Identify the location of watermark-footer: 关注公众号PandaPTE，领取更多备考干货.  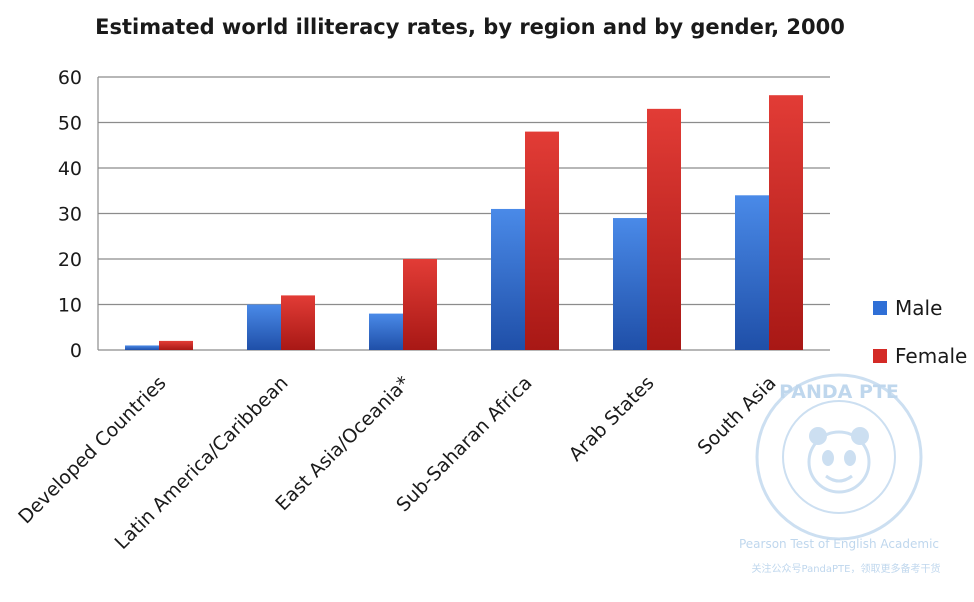
(846, 568).